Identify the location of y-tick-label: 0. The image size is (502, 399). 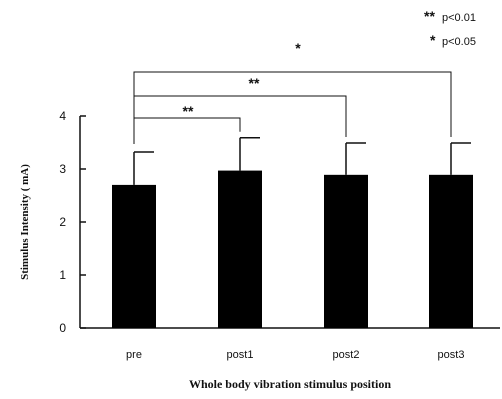
(62, 328).